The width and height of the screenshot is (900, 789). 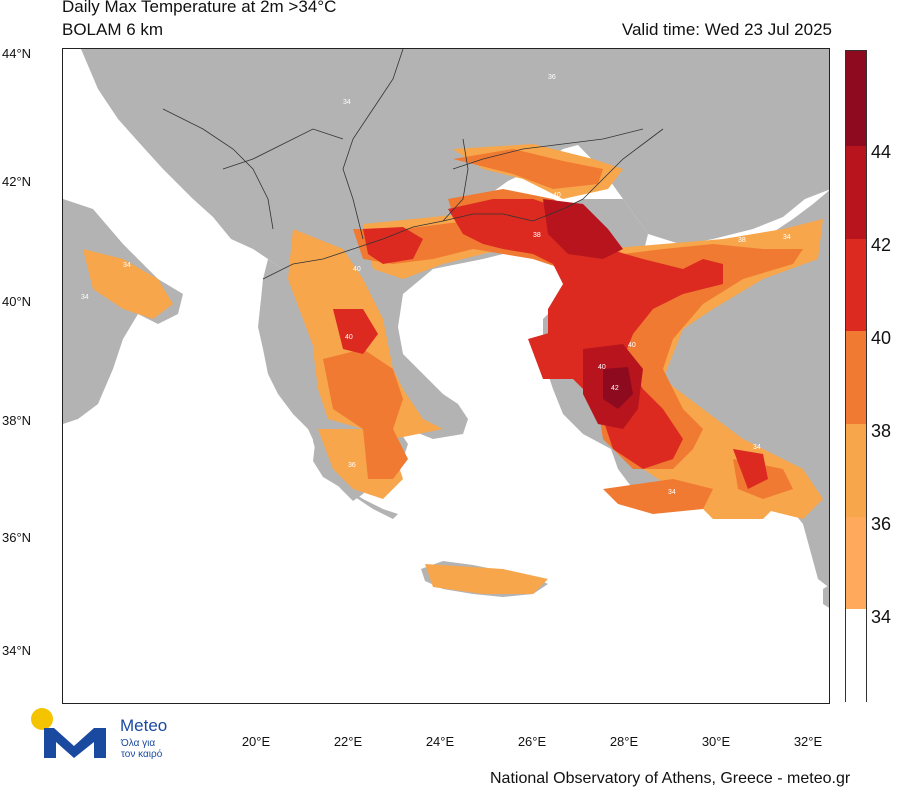 What do you see at coordinates (75, 743) in the screenshot?
I see `m-logo-icon` at bounding box center [75, 743].